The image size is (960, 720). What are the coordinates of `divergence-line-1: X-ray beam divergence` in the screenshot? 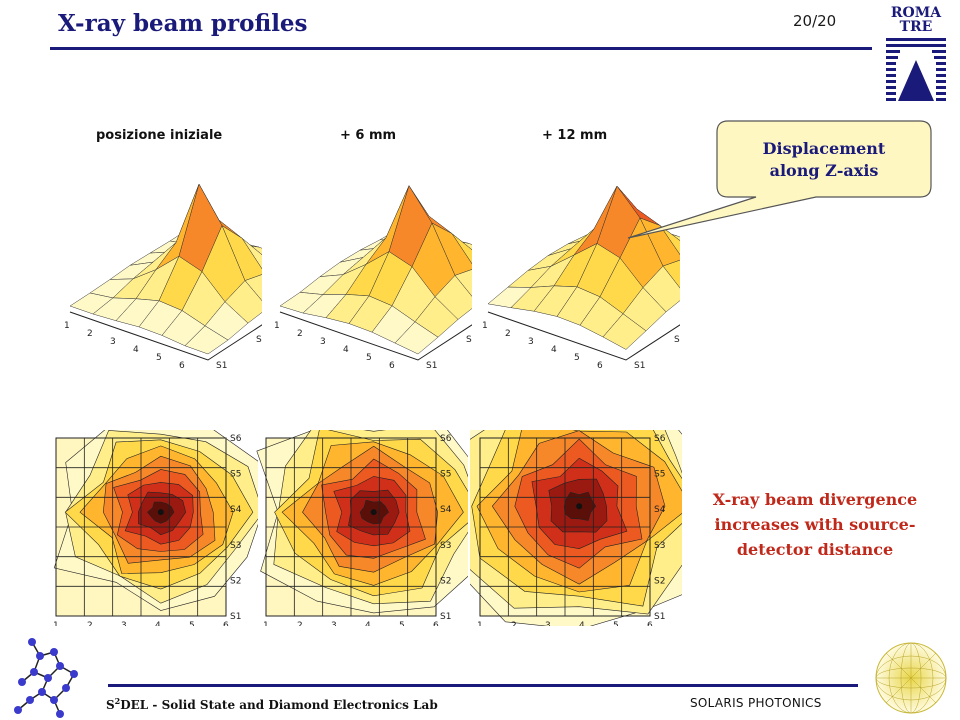 It's located at (815, 499).